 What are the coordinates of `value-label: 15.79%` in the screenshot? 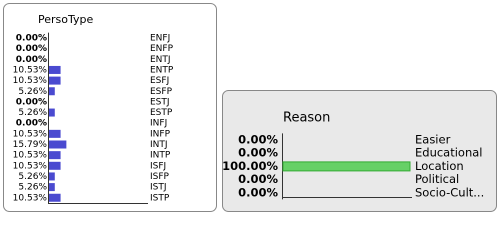 It's located at (30, 145).